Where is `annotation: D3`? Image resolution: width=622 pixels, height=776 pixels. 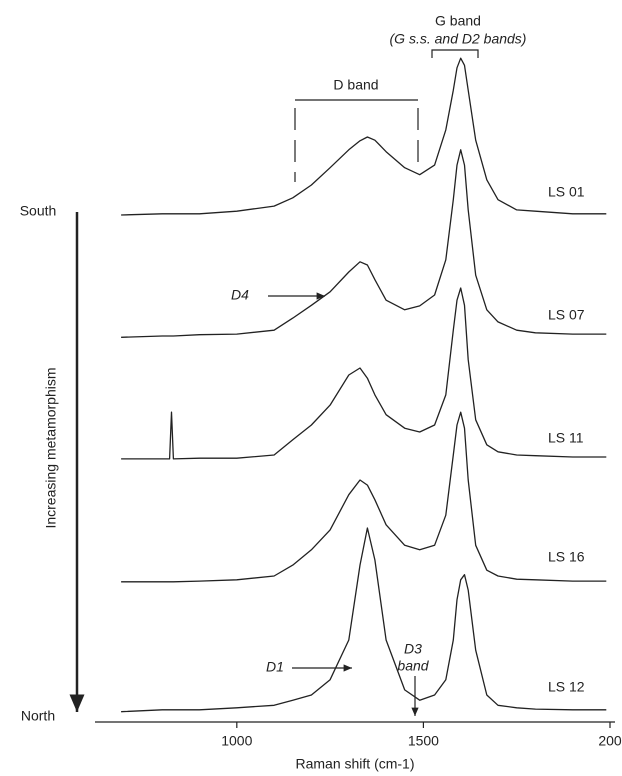
annotation: D3 is located at coordinates (413, 649).